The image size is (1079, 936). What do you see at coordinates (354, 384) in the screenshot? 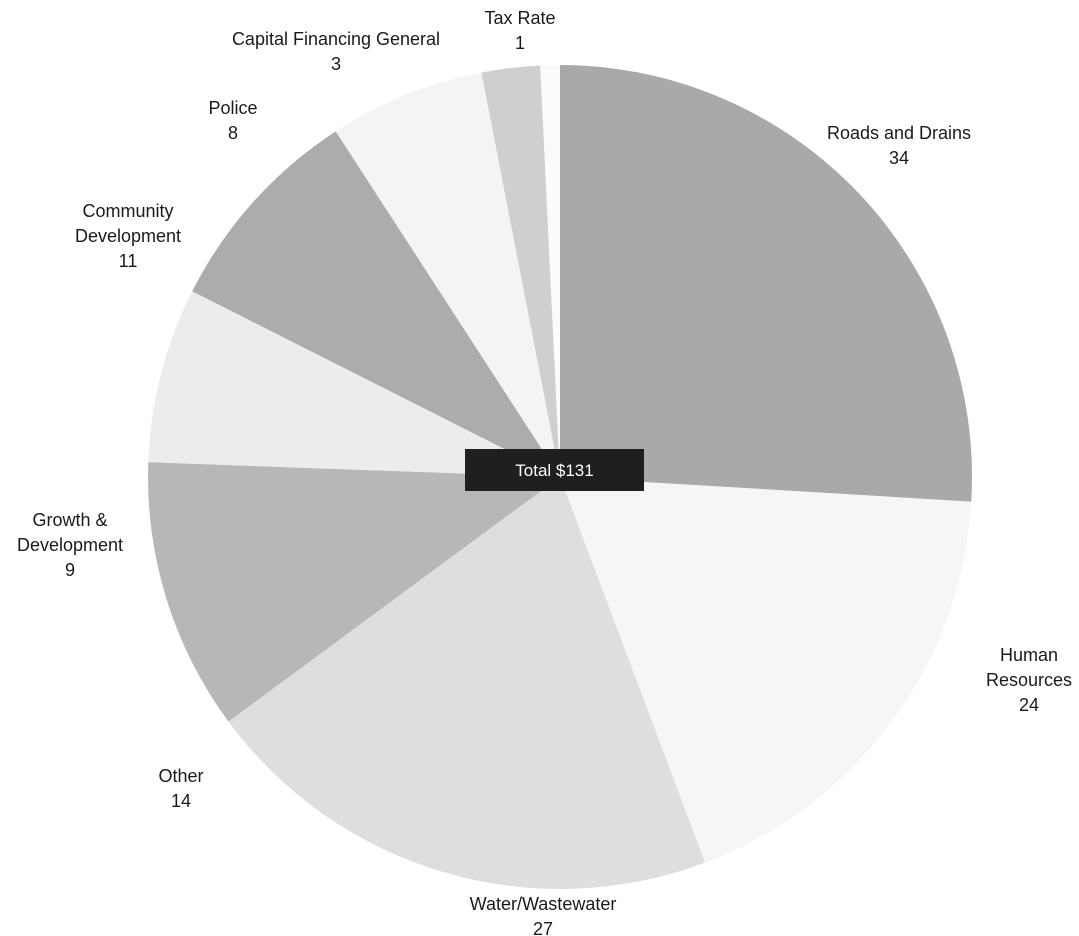
I see `pie-slice-growth-development` at bounding box center [354, 384].